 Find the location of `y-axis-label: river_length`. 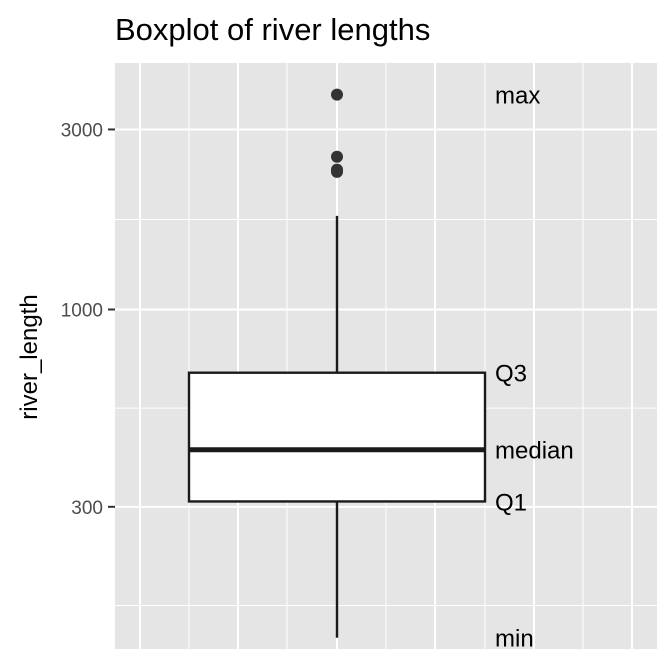

y-axis-label: river_length is located at coordinates (29, 356).